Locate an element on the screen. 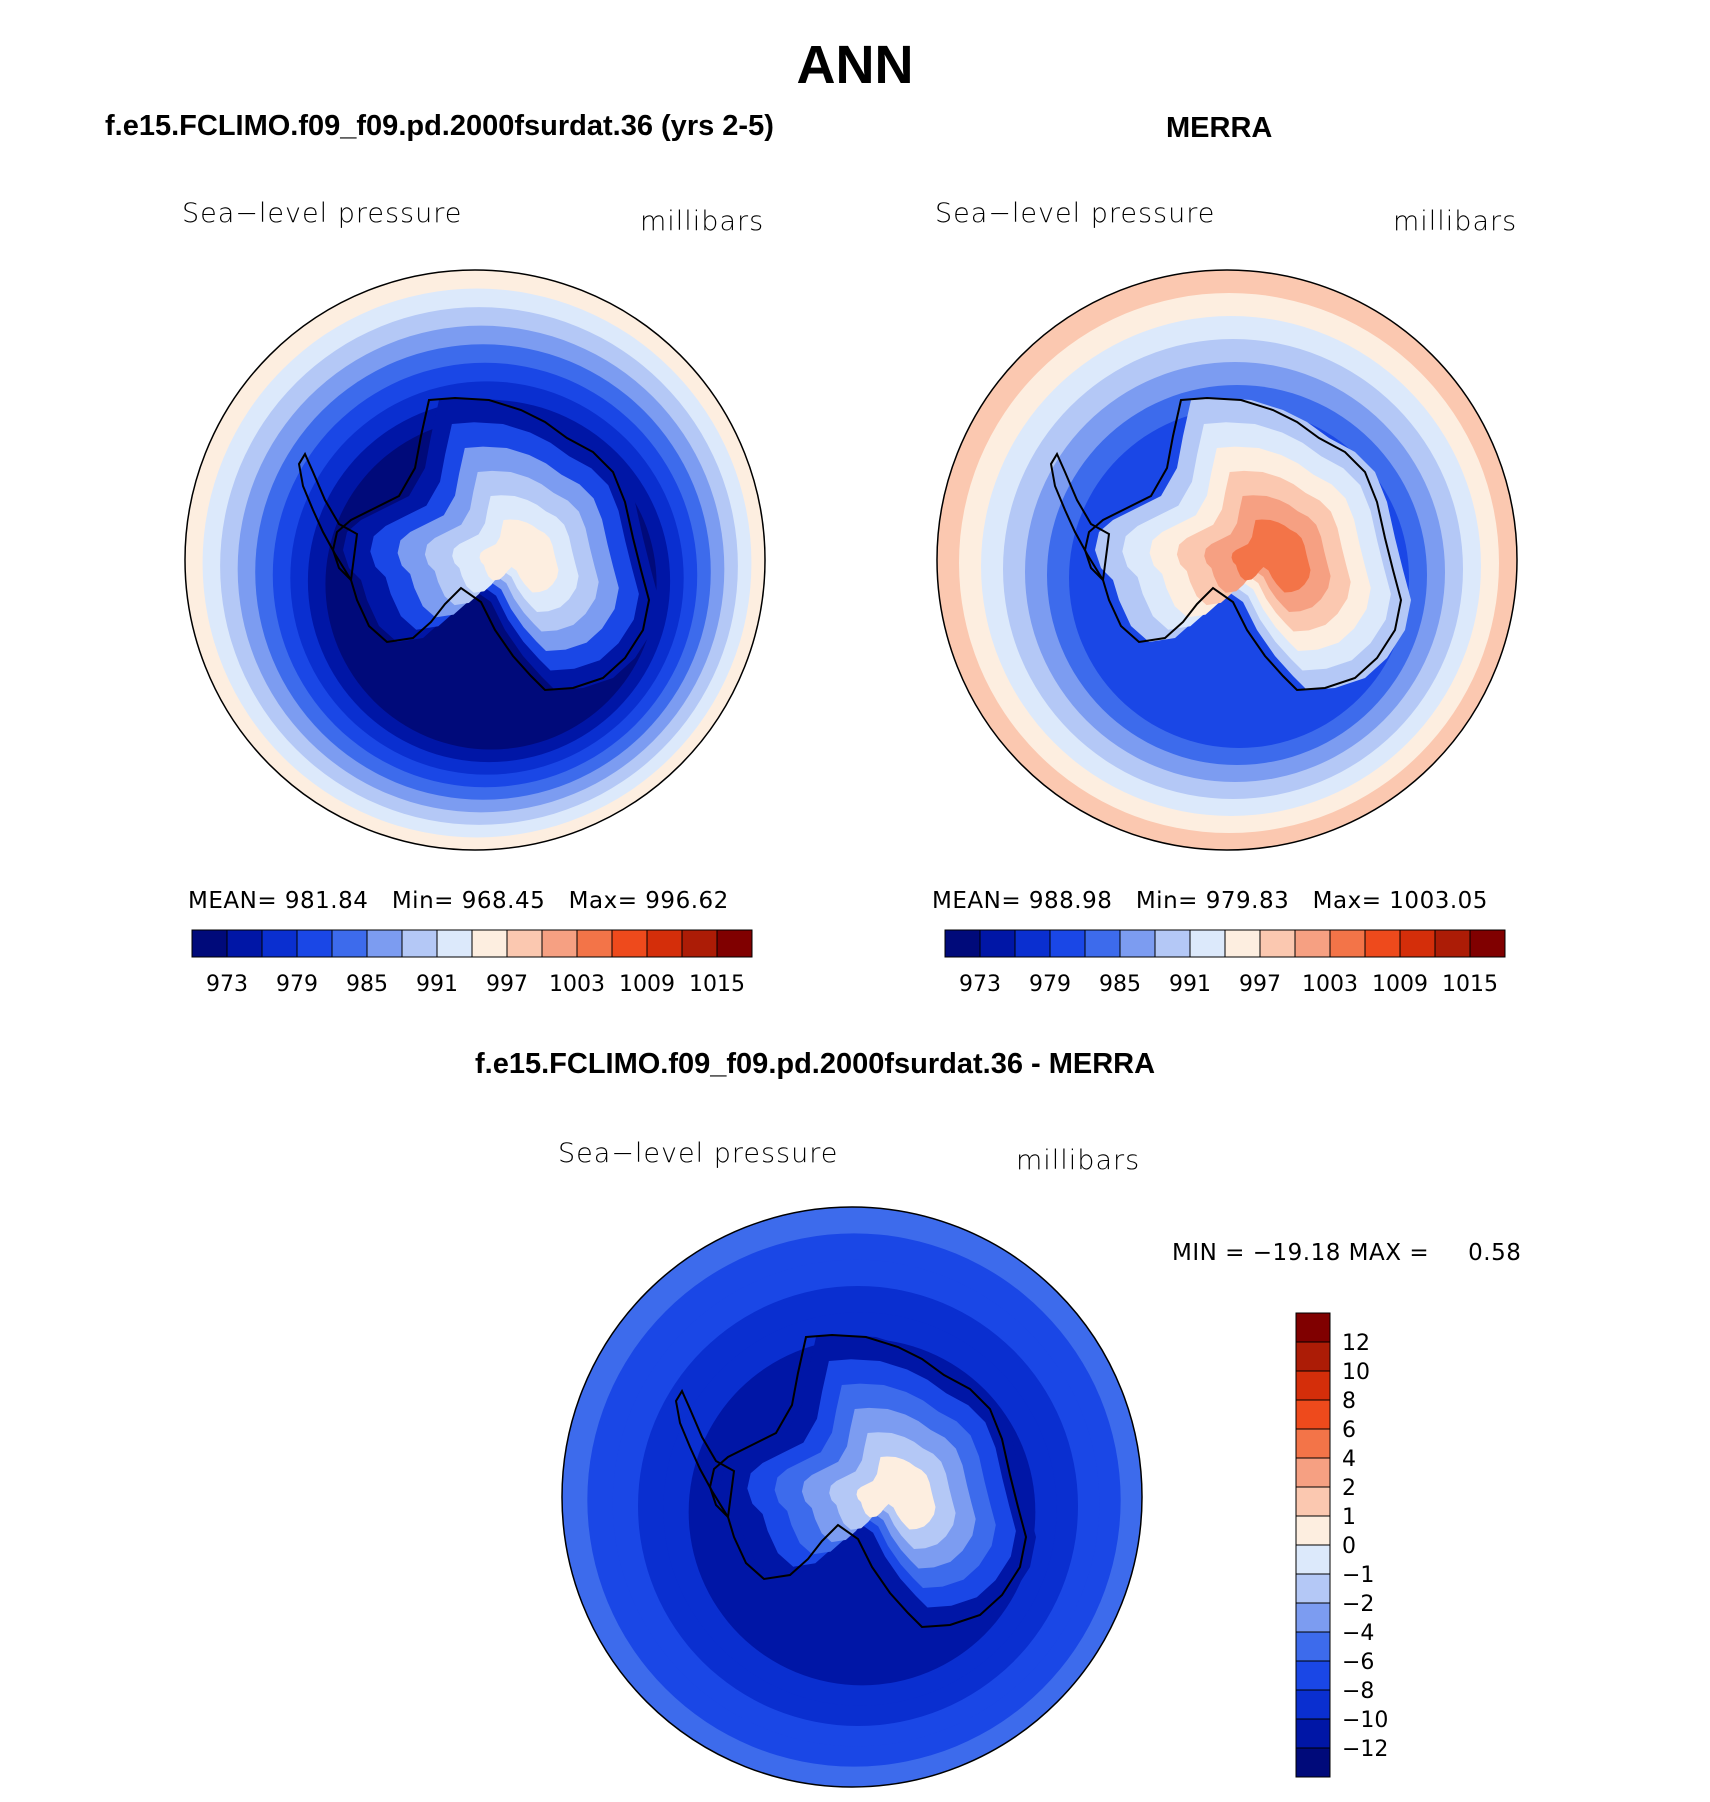 The width and height of the screenshot is (1710, 1802). diff-colorbar-label: 4 is located at coordinates (1349, 1459).